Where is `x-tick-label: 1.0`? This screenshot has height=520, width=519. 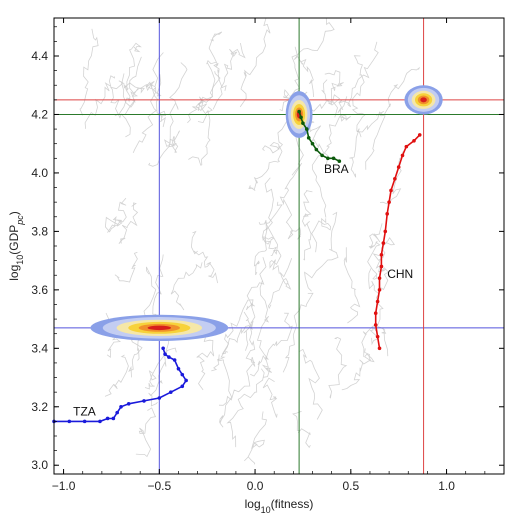 x-tick-label: 1.0 is located at coordinates (446, 486).